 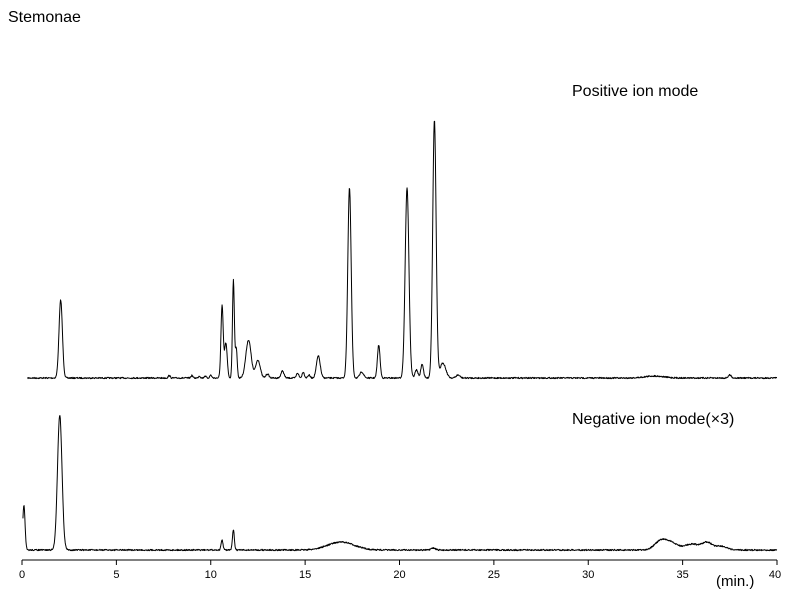 I want to click on series-label-negative: Negative ion mode(×3), so click(x=653, y=419).